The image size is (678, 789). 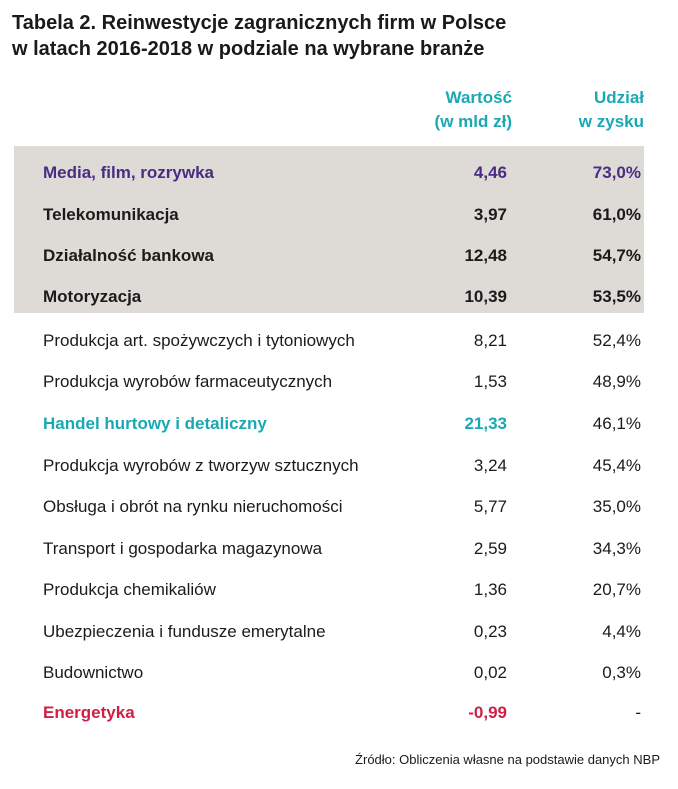 I want to click on row-share: 54,7%, so click(x=616, y=255).